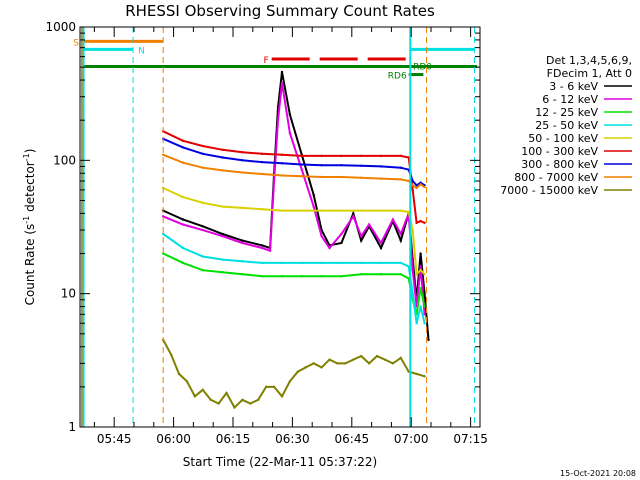 The image size is (640, 480). Describe the element at coordinates (566, 112) in the screenshot. I see `legend-label: 12 - 25 keV` at that location.